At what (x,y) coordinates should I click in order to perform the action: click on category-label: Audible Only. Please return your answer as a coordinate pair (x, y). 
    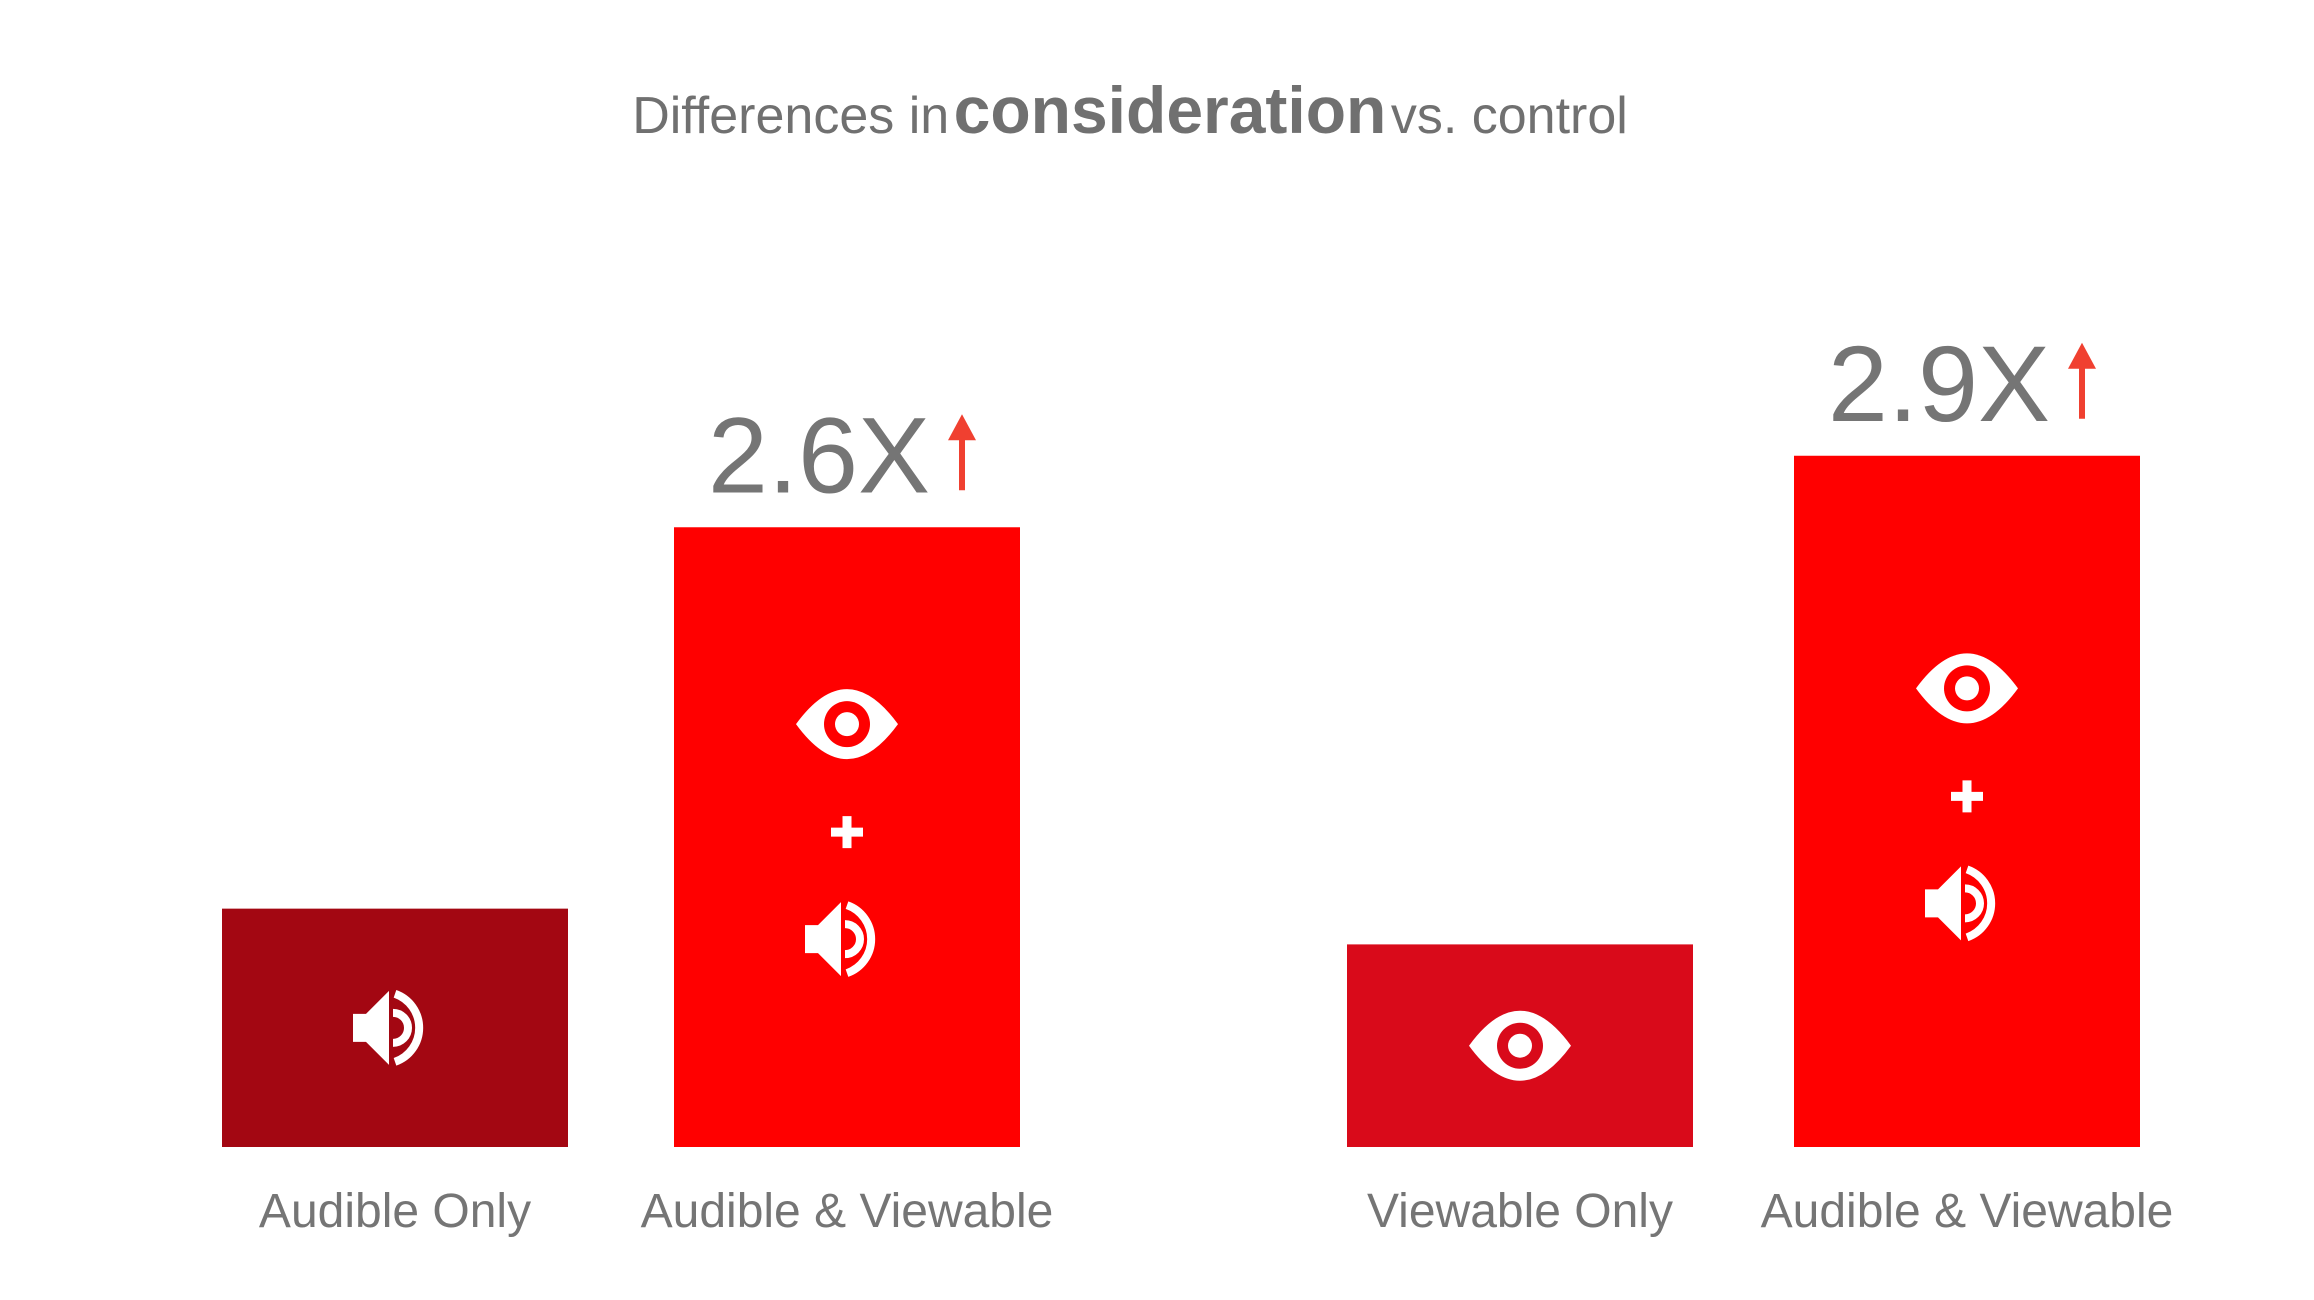
    Looking at the image, I should click on (395, 1211).